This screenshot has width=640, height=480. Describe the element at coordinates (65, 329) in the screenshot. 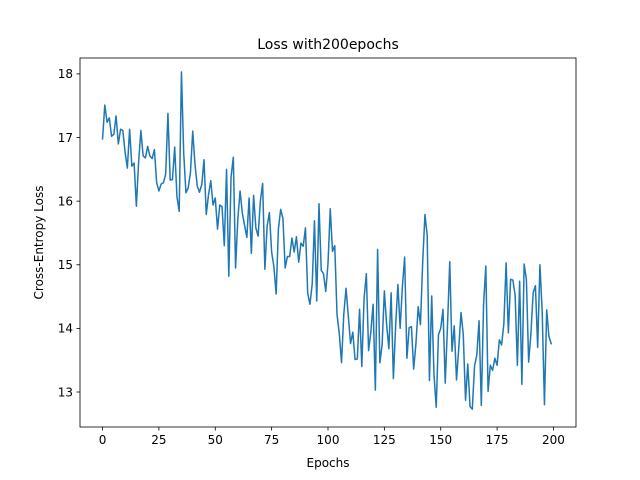

I see `y-tick-label: 14` at that location.